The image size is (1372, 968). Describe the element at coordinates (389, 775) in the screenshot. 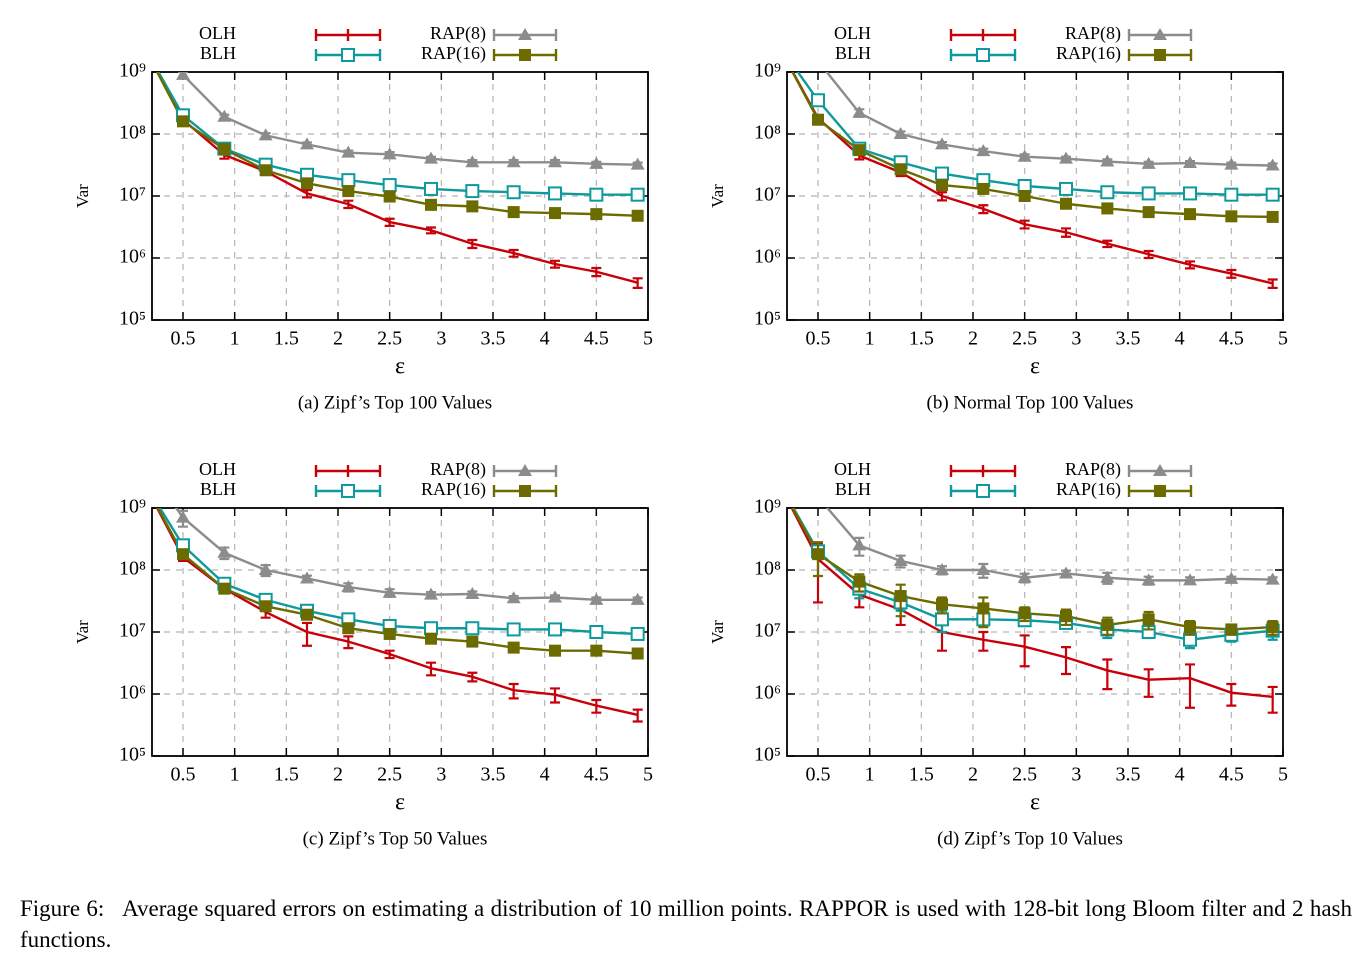

I see `x-tick-label: 2.5` at that location.